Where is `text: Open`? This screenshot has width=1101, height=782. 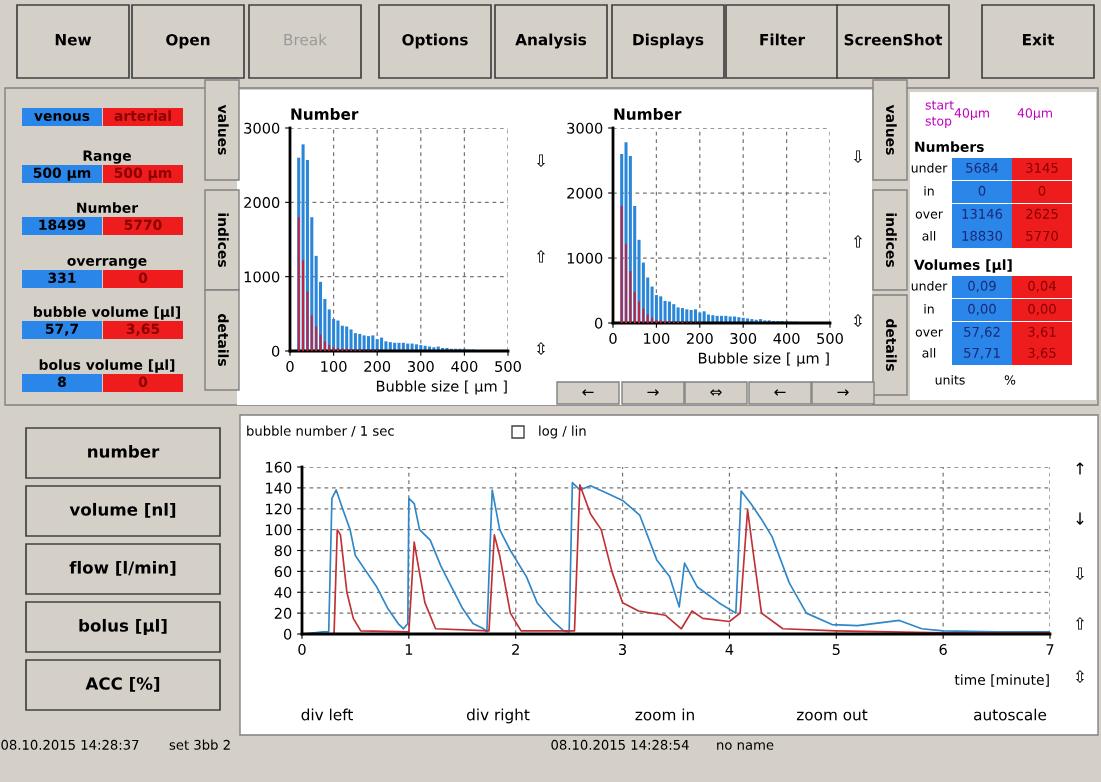
text: Open is located at coordinates (188, 41).